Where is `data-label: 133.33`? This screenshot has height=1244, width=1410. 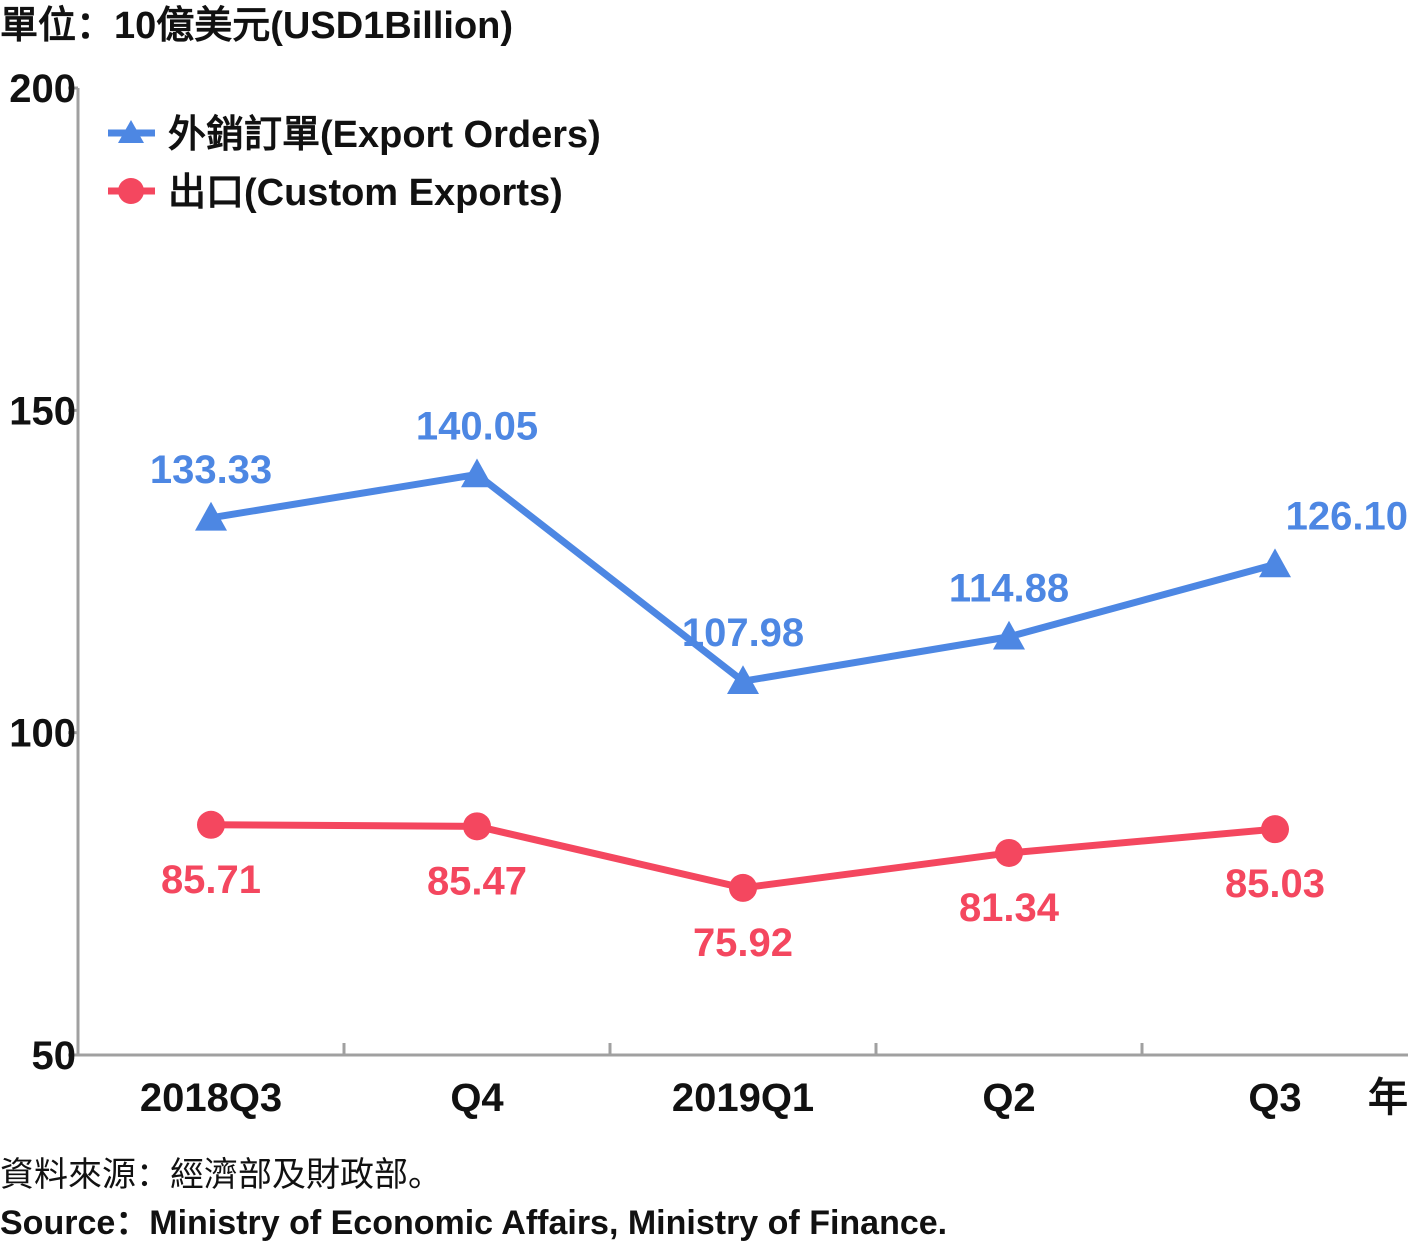 data-label: 133.33 is located at coordinates (211, 470).